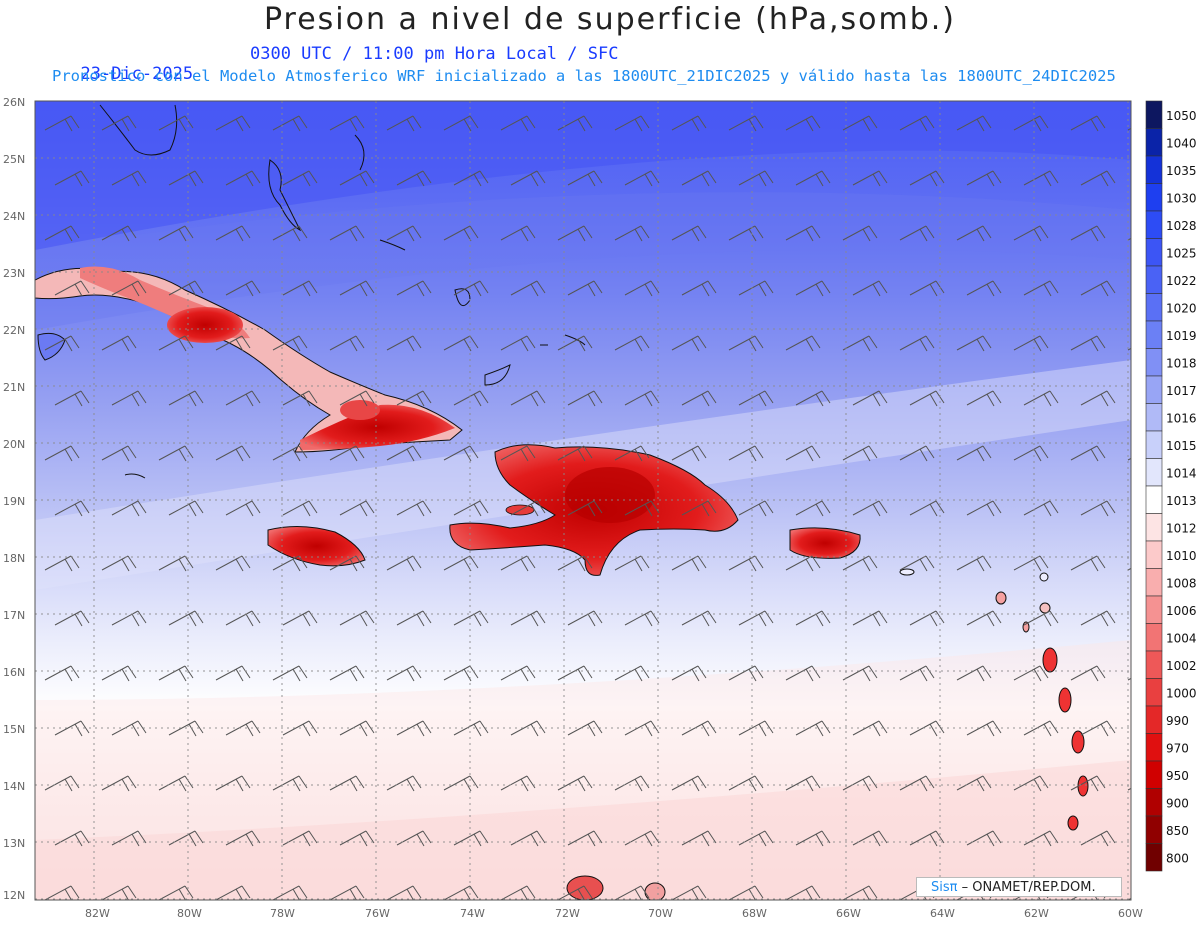 Image resolution: width=1200 pixels, height=927 pixels. I want to click on lat-label: 20N, so click(14, 444).